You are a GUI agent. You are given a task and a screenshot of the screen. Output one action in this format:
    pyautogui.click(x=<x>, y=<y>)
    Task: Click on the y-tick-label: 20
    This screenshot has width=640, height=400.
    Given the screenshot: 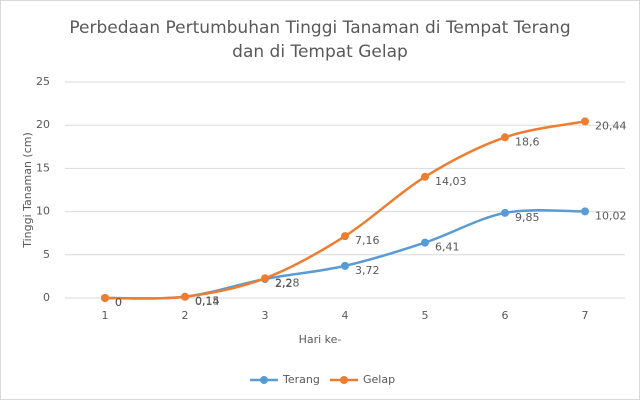 What is the action you would take?
    pyautogui.click(x=43, y=124)
    